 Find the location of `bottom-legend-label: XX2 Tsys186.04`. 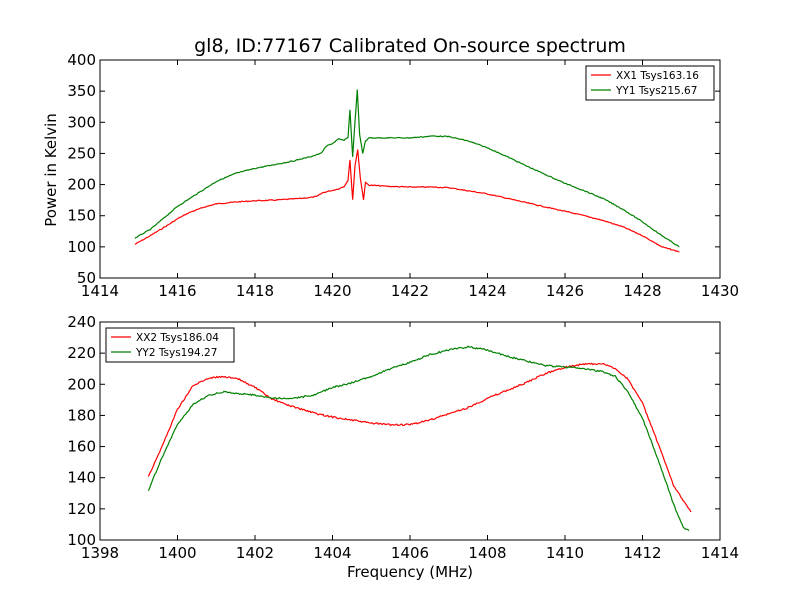

bottom-legend-label: XX2 Tsys186.04 is located at coordinates (177, 338).